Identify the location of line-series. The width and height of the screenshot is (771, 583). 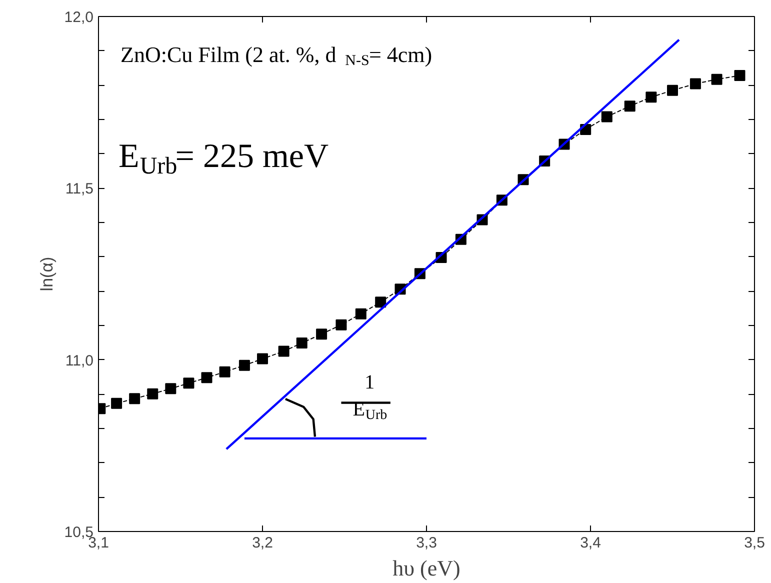
(300, 418).